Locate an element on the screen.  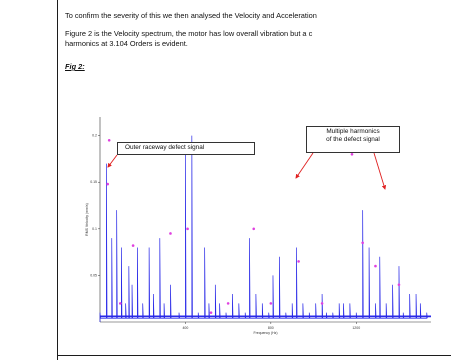
multiple-harmonics-label-line1: Multiple harmonics is located at coordinates (353, 131).